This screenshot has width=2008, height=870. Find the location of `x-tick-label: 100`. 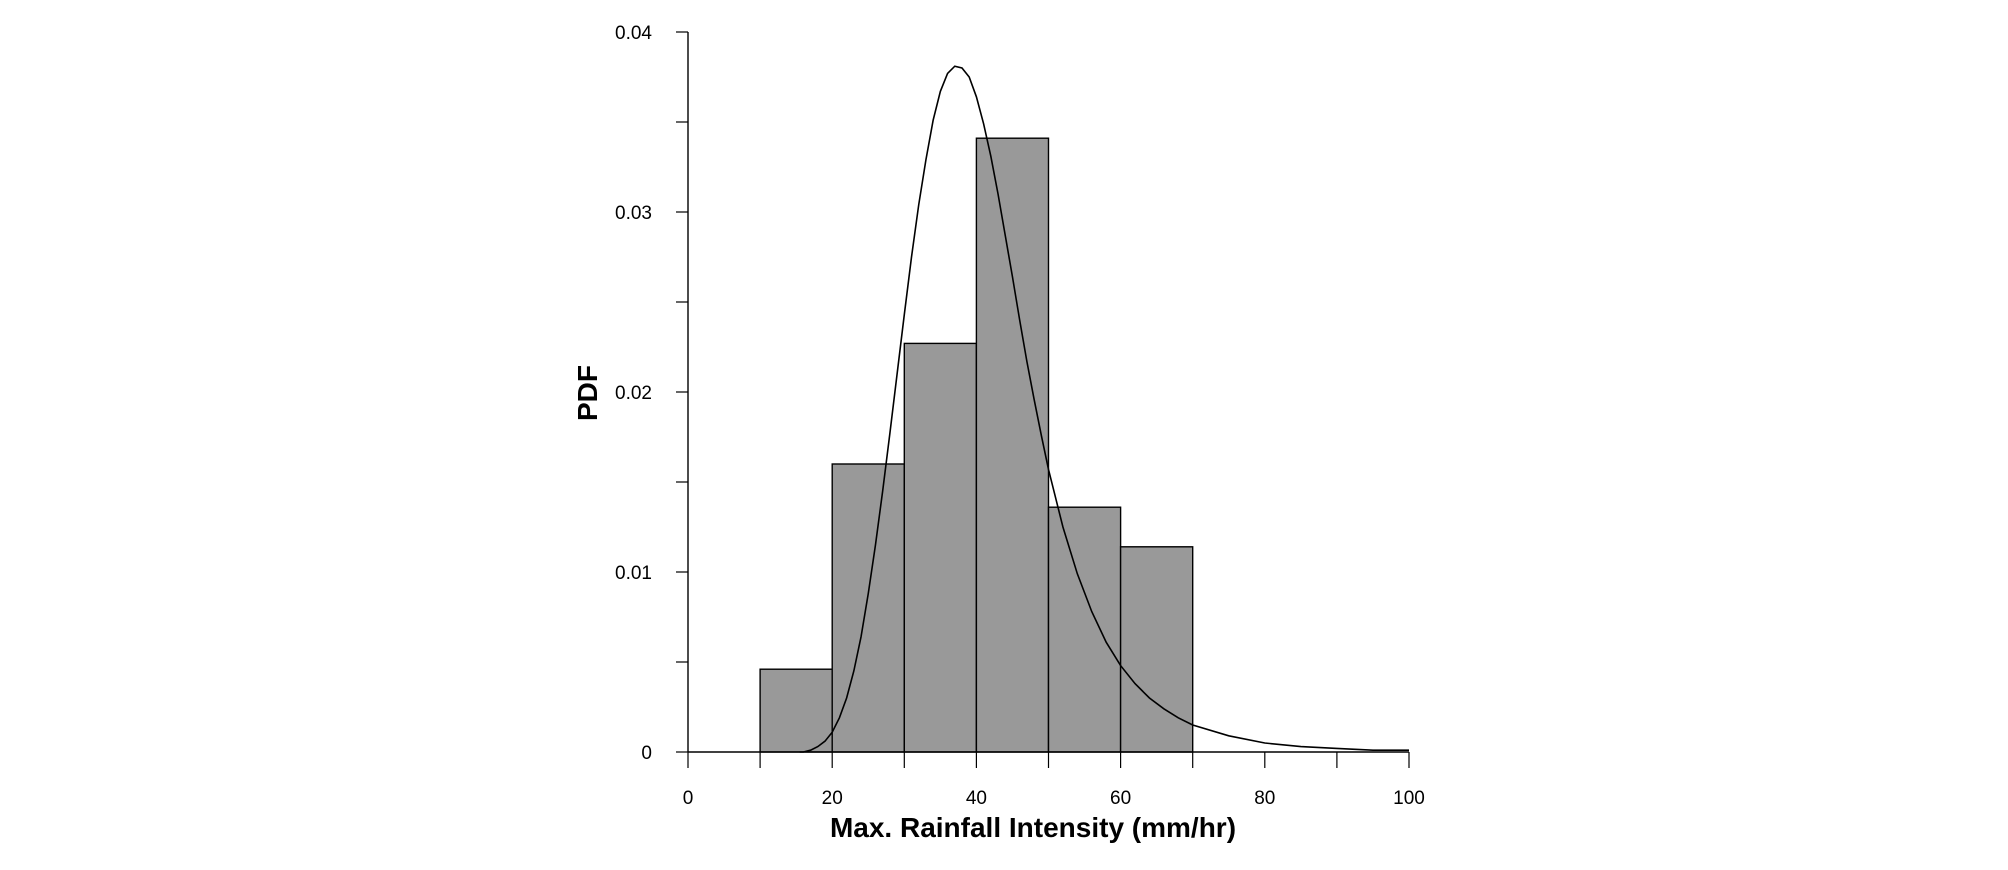

x-tick-label: 100 is located at coordinates (1409, 798).